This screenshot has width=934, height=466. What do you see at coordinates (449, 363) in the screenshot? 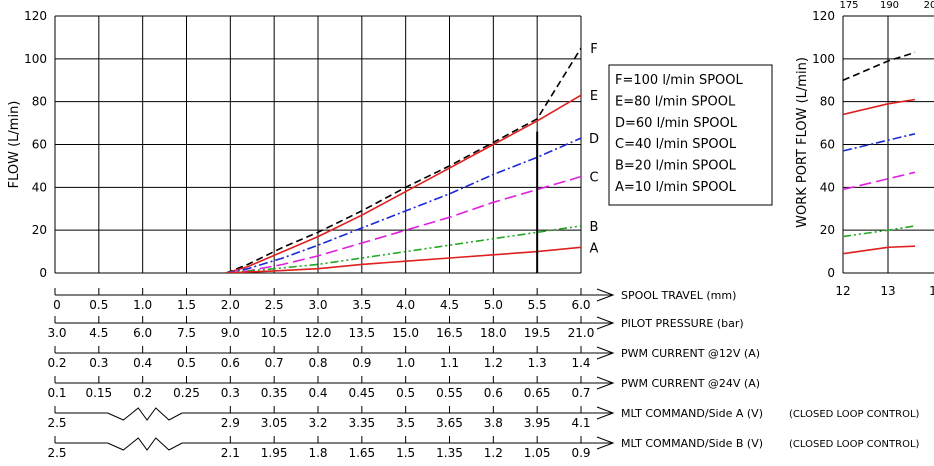
I see `x-tick-label: 1.1` at bounding box center [449, 363].